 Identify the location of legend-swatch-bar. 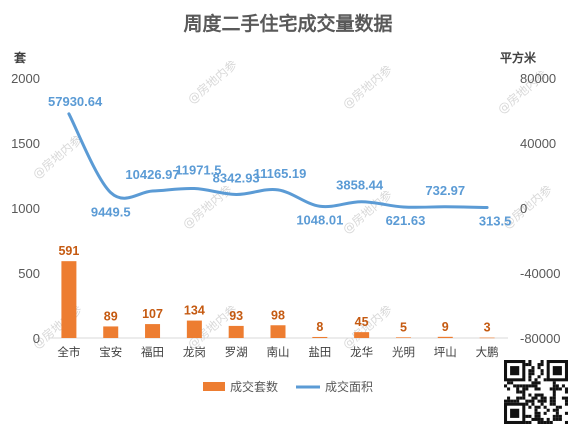
(214, 386).